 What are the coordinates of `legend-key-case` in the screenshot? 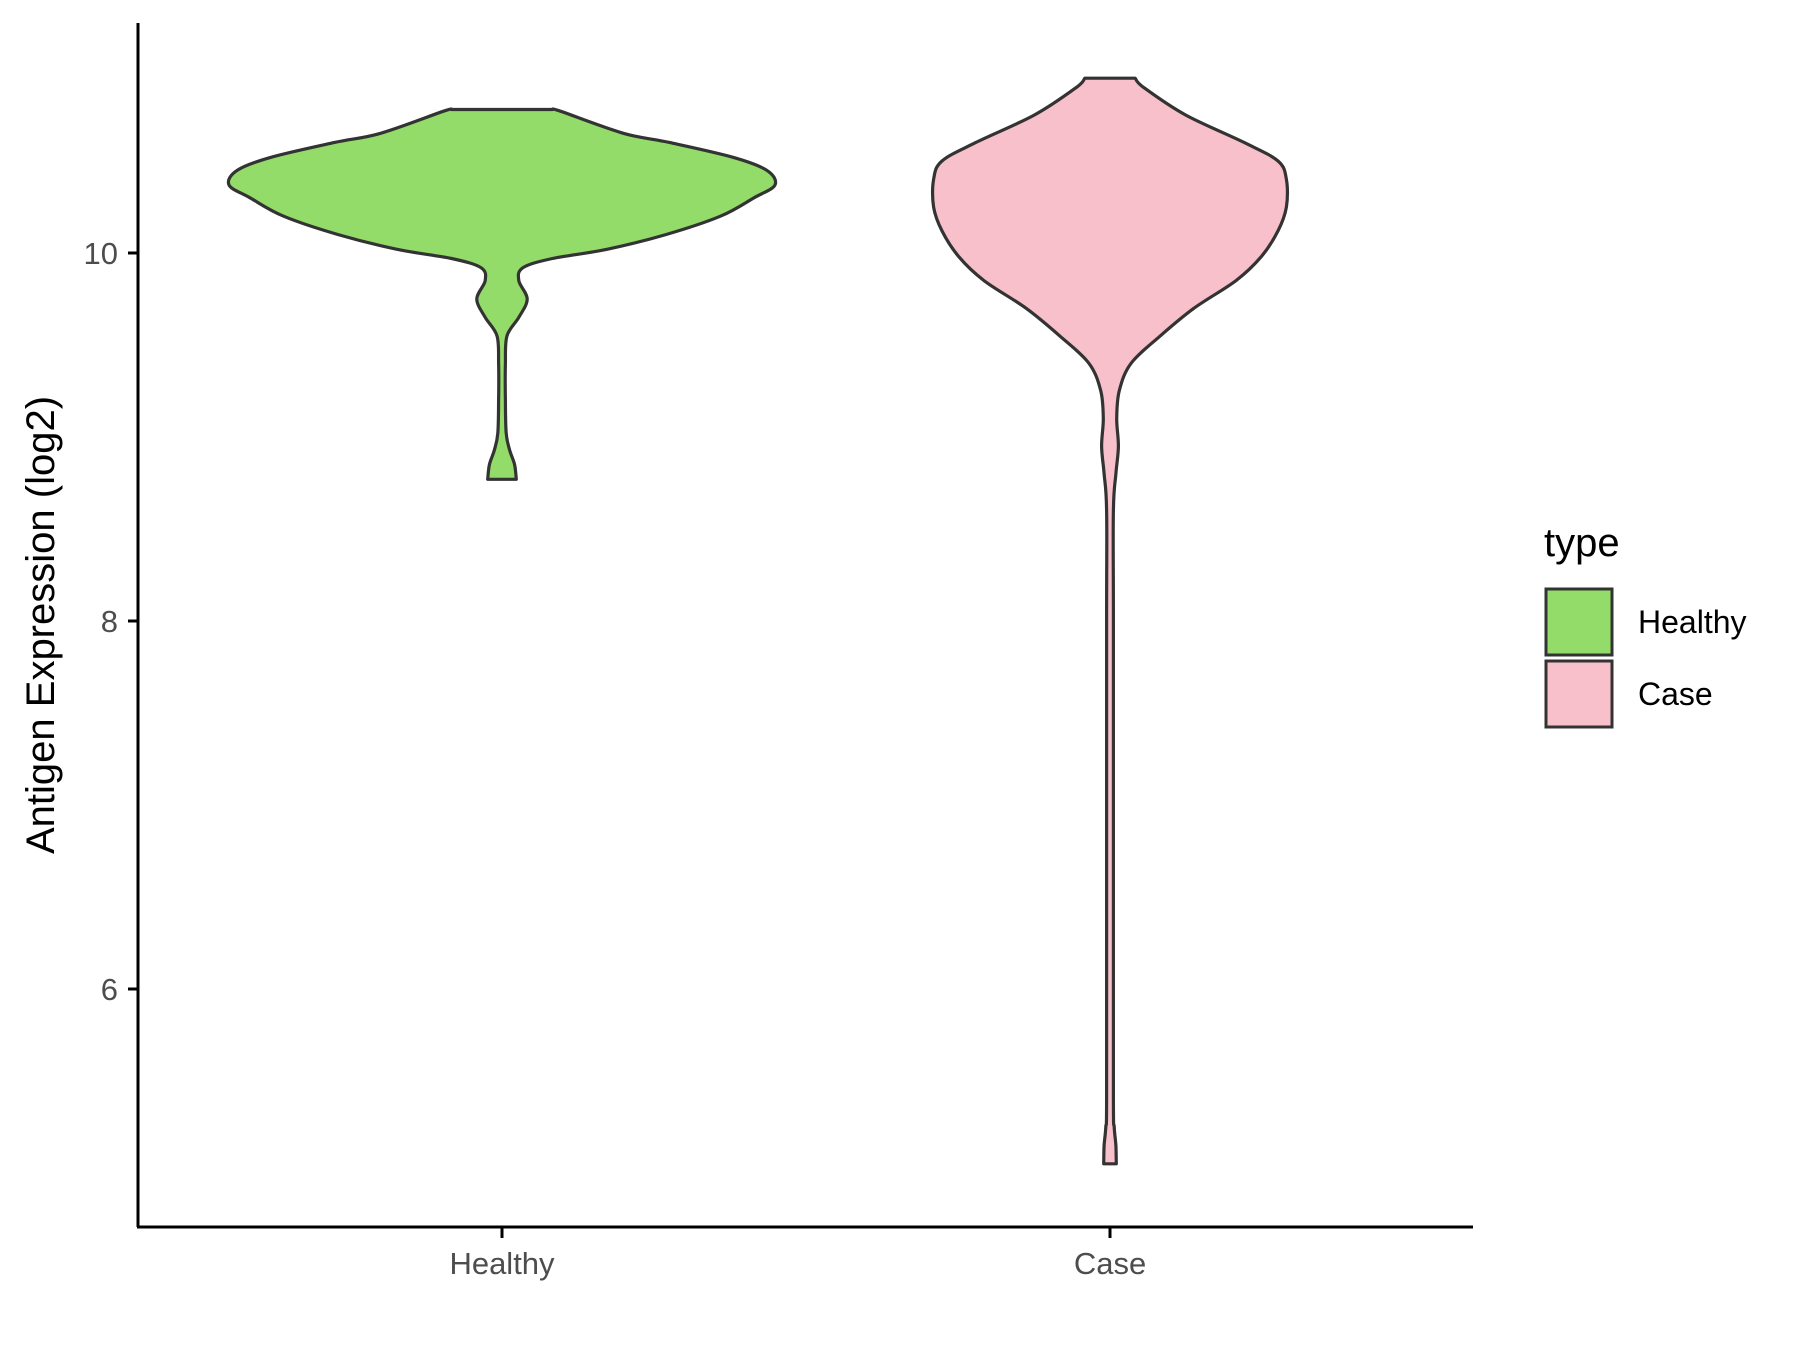 It's located at (1579, 694).